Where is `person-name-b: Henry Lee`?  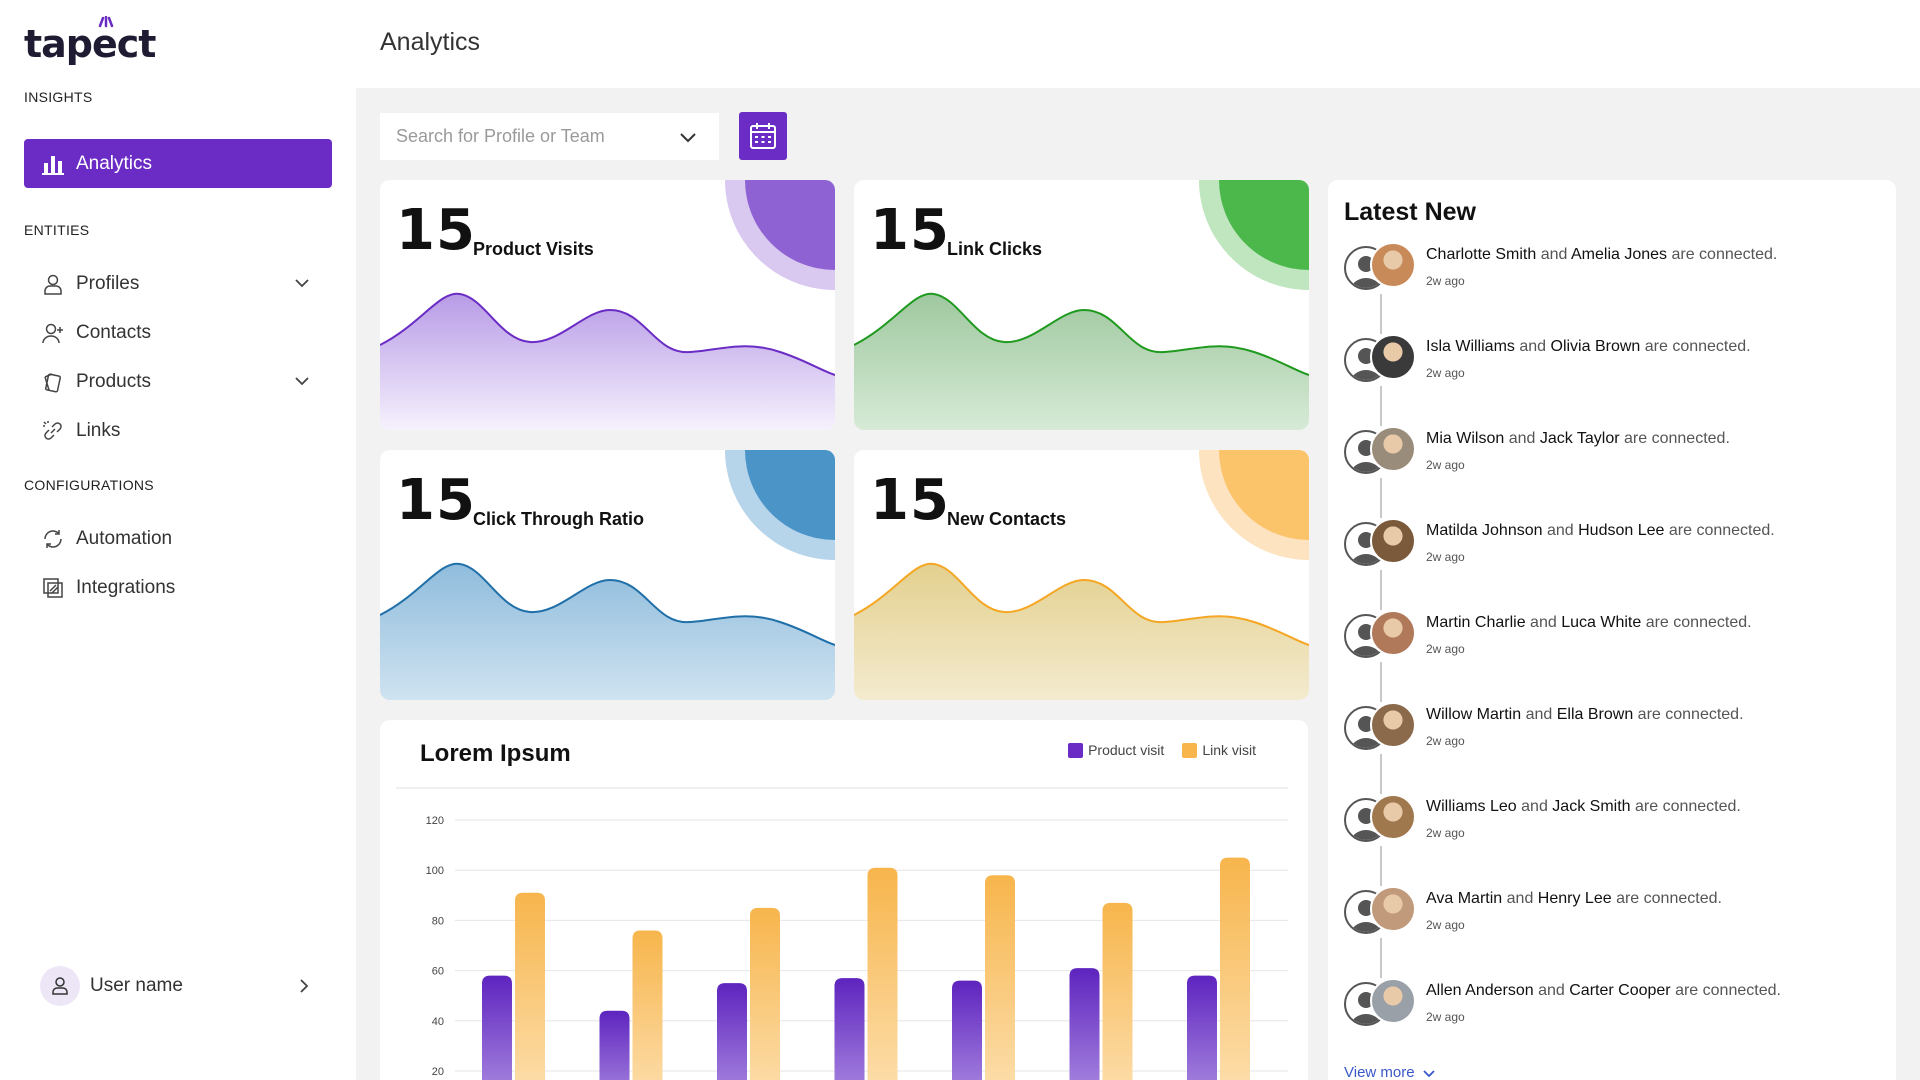 person-name-b: Henry Lee is located at coordinates (1574, 898).